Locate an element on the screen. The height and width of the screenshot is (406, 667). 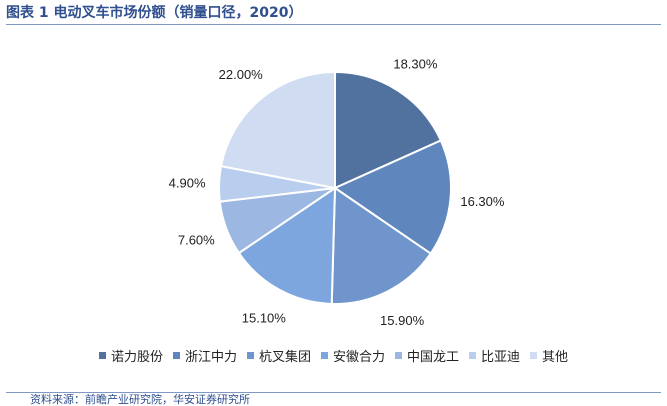
slice-label-3: 15.10% is located at coordinates (264, 318).